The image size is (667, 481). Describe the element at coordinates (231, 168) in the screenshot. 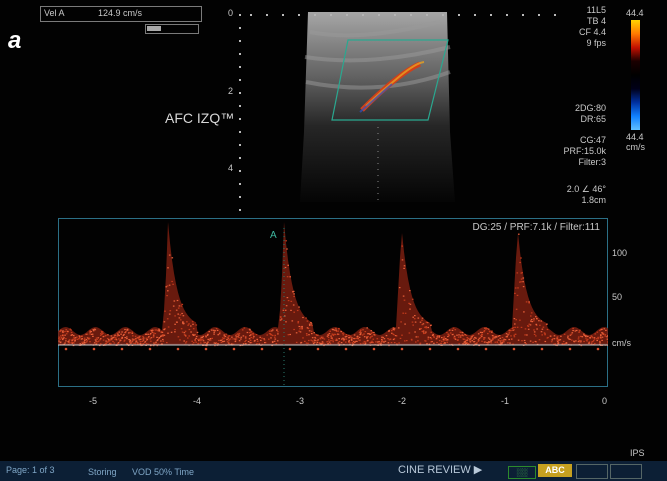

I see `depth-label-4: 4` at that location.